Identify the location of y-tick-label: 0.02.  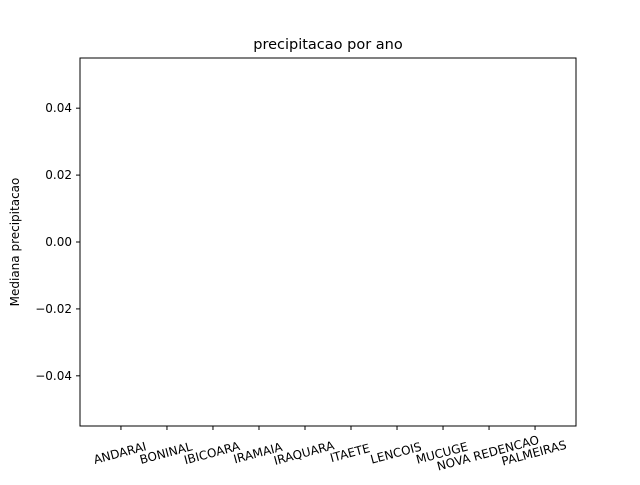
(58, 175).